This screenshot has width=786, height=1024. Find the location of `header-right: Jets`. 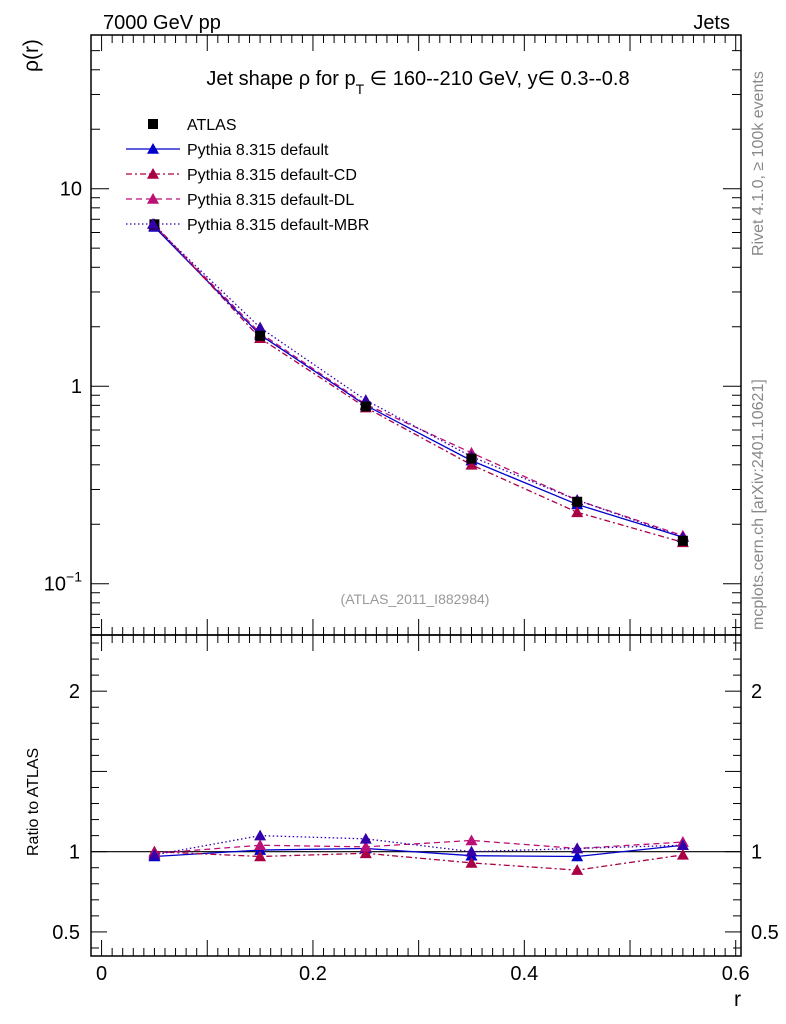

header-right: Jets is located at coordinates (711, 23).